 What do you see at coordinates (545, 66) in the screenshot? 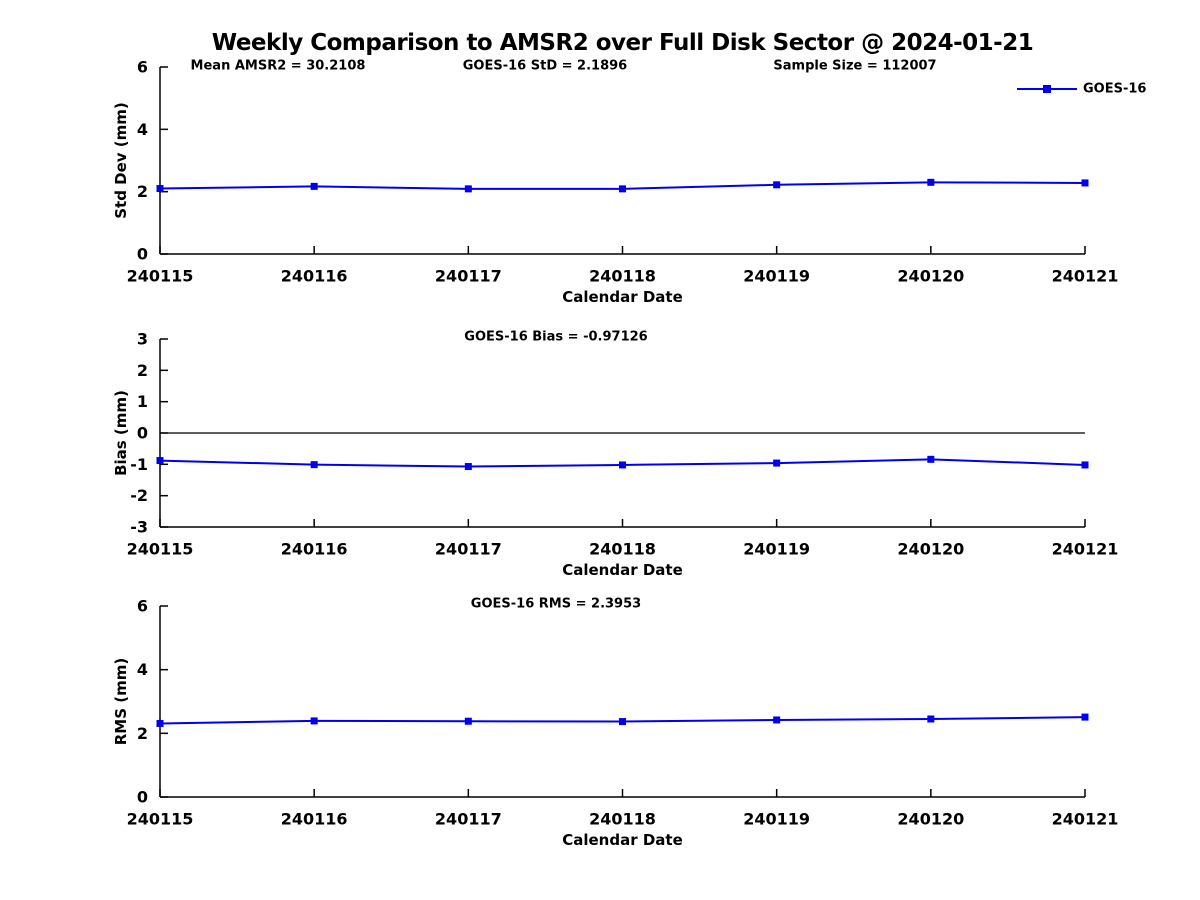
I see `annotation-text: GOES-16 StD = 2.1896` at bounding box center [545, 66].